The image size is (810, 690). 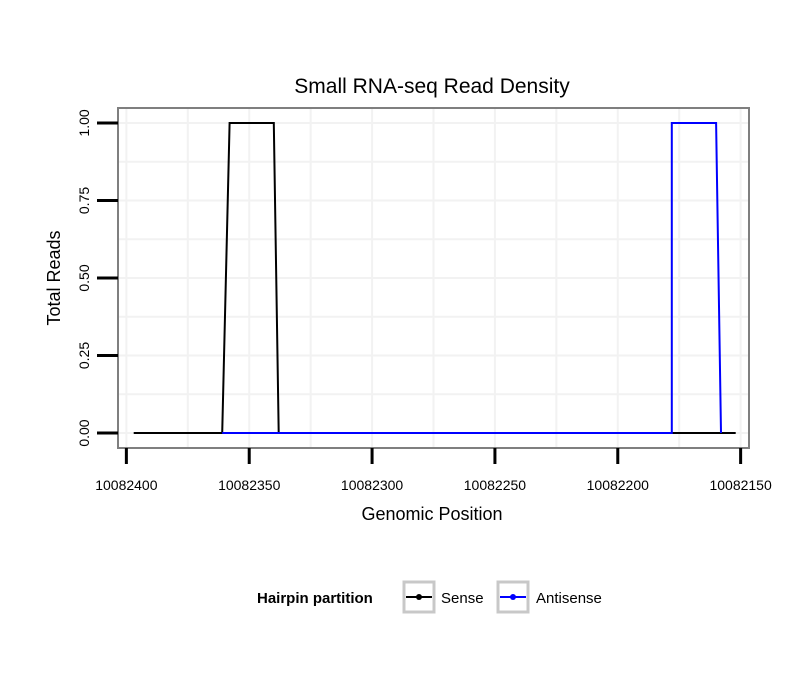 What do you see at coordinates (431, 514) in the screenshot?
I see `x-axis-label: Genomic Position` at bounding box center [431, 514].